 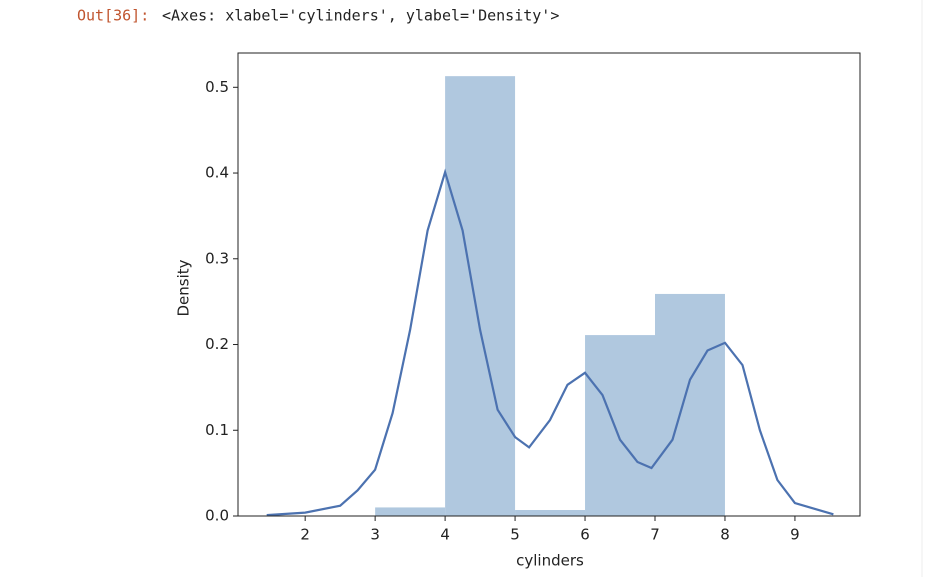 What do you see at coordinates (217, 344) in the screenshot?
I see `y-tick-label: 0.2` at bounding box center [217, 344].